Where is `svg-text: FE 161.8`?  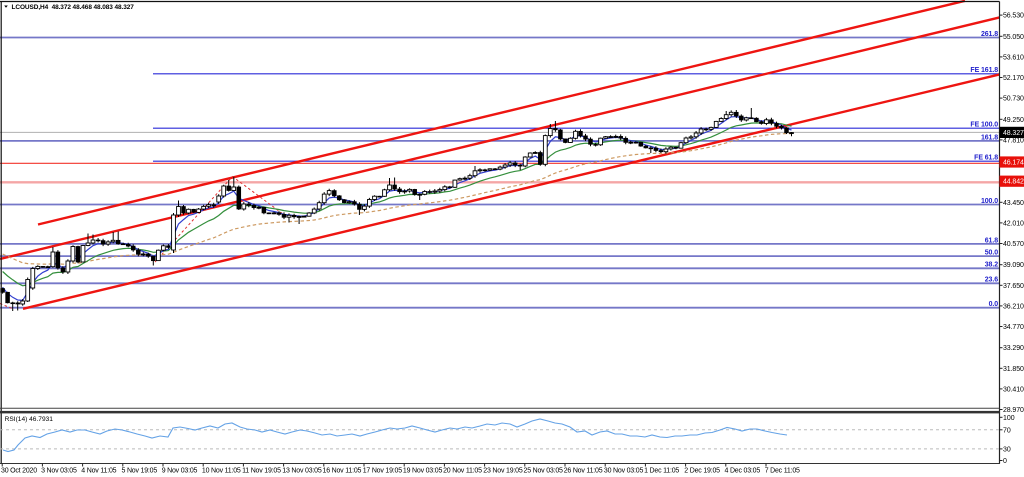
svg-text: FE 161.8 is located at coordinates (984, 70).